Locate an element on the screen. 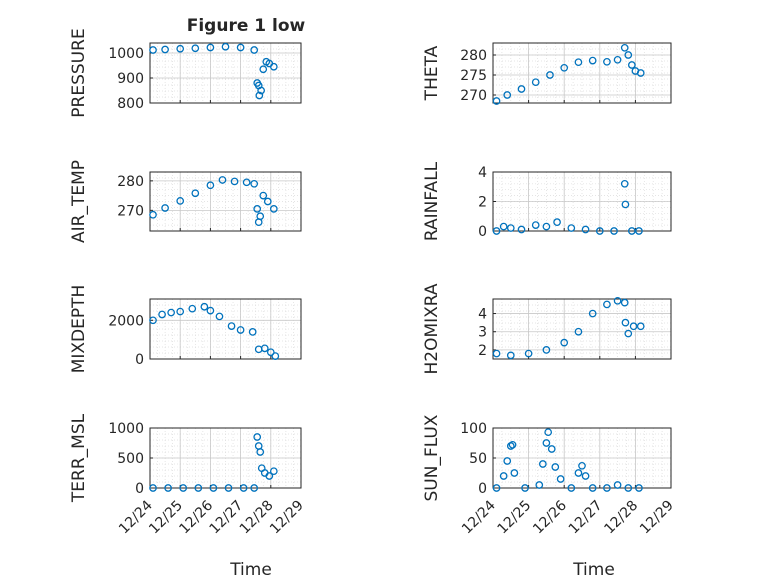 Image resolution: width=778 pixels, height=583 pixels. y-axis-label: SUN_FLUX is located at coordinates (432, 457).